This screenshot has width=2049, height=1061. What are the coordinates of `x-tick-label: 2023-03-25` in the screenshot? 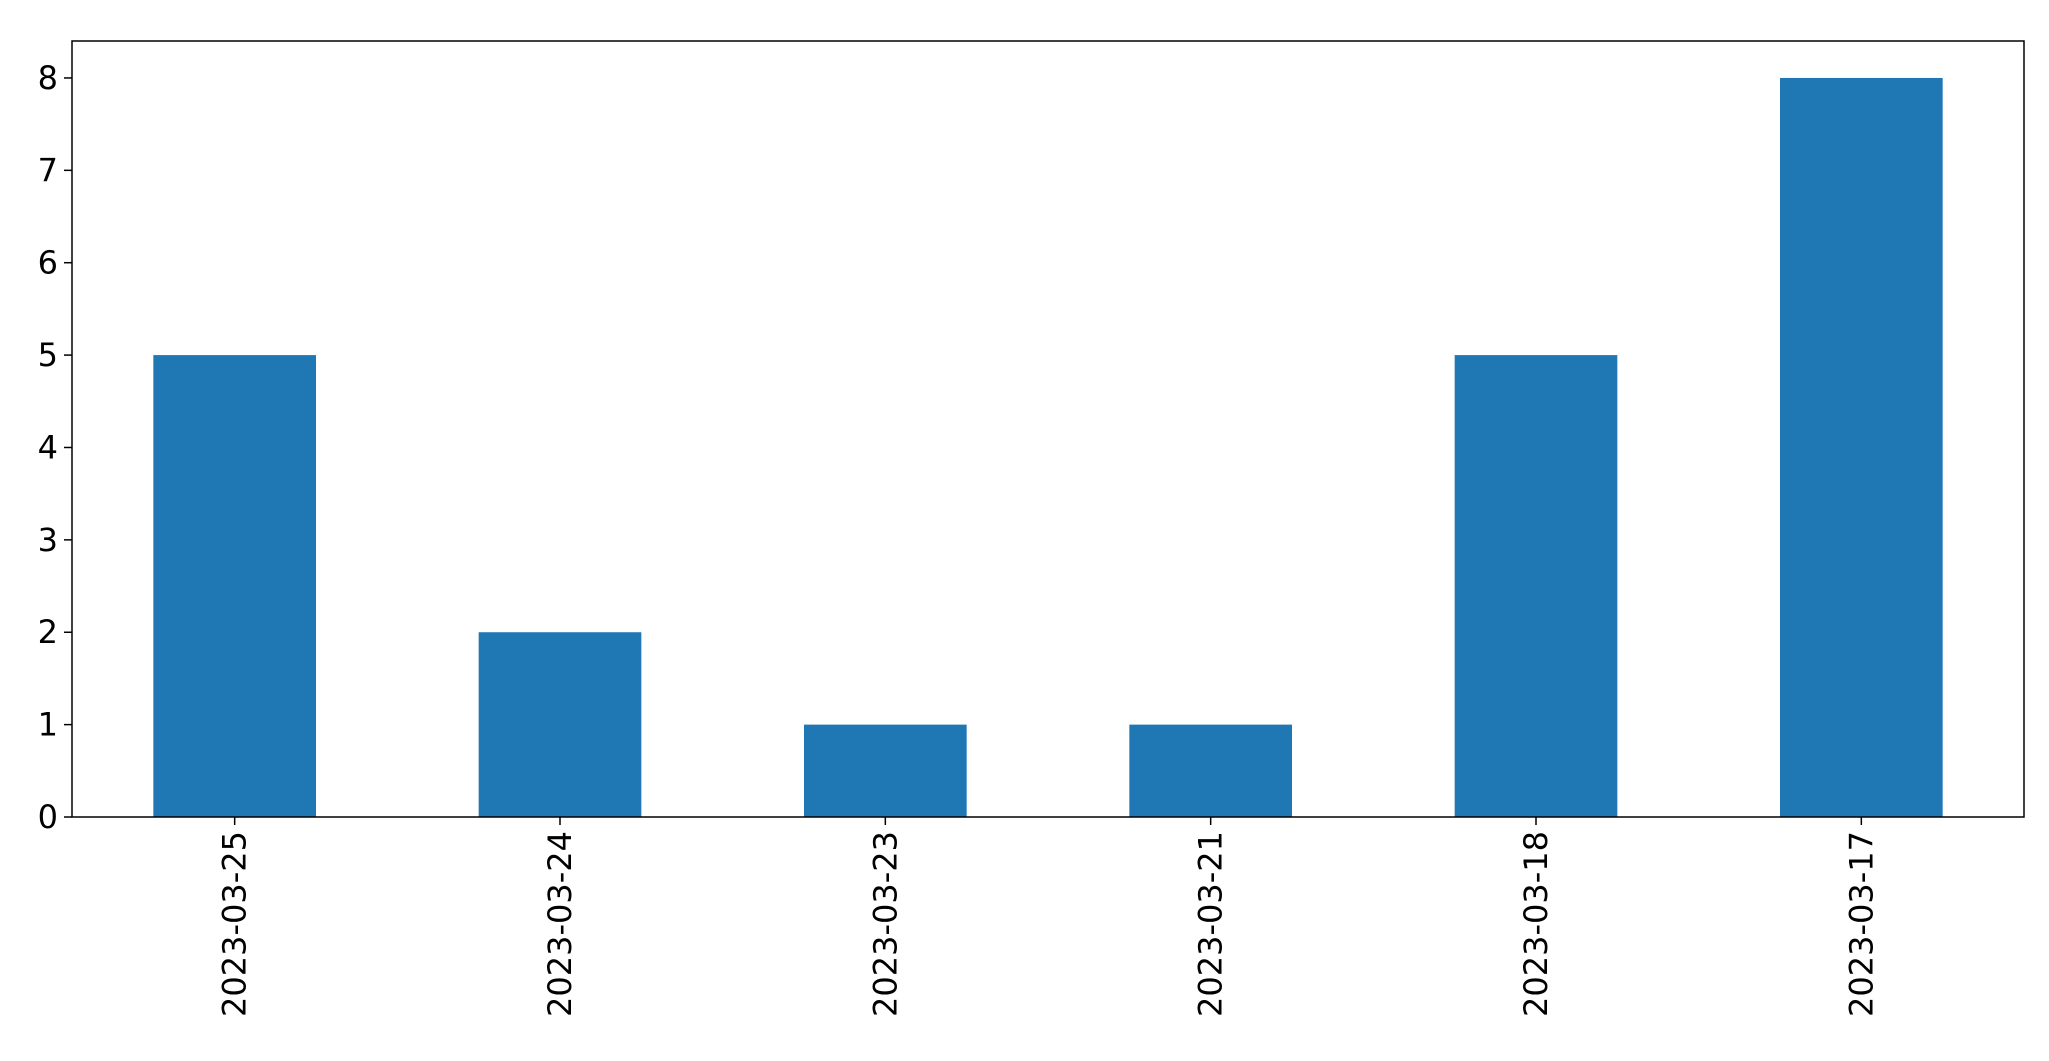 It's located at (235, 924).